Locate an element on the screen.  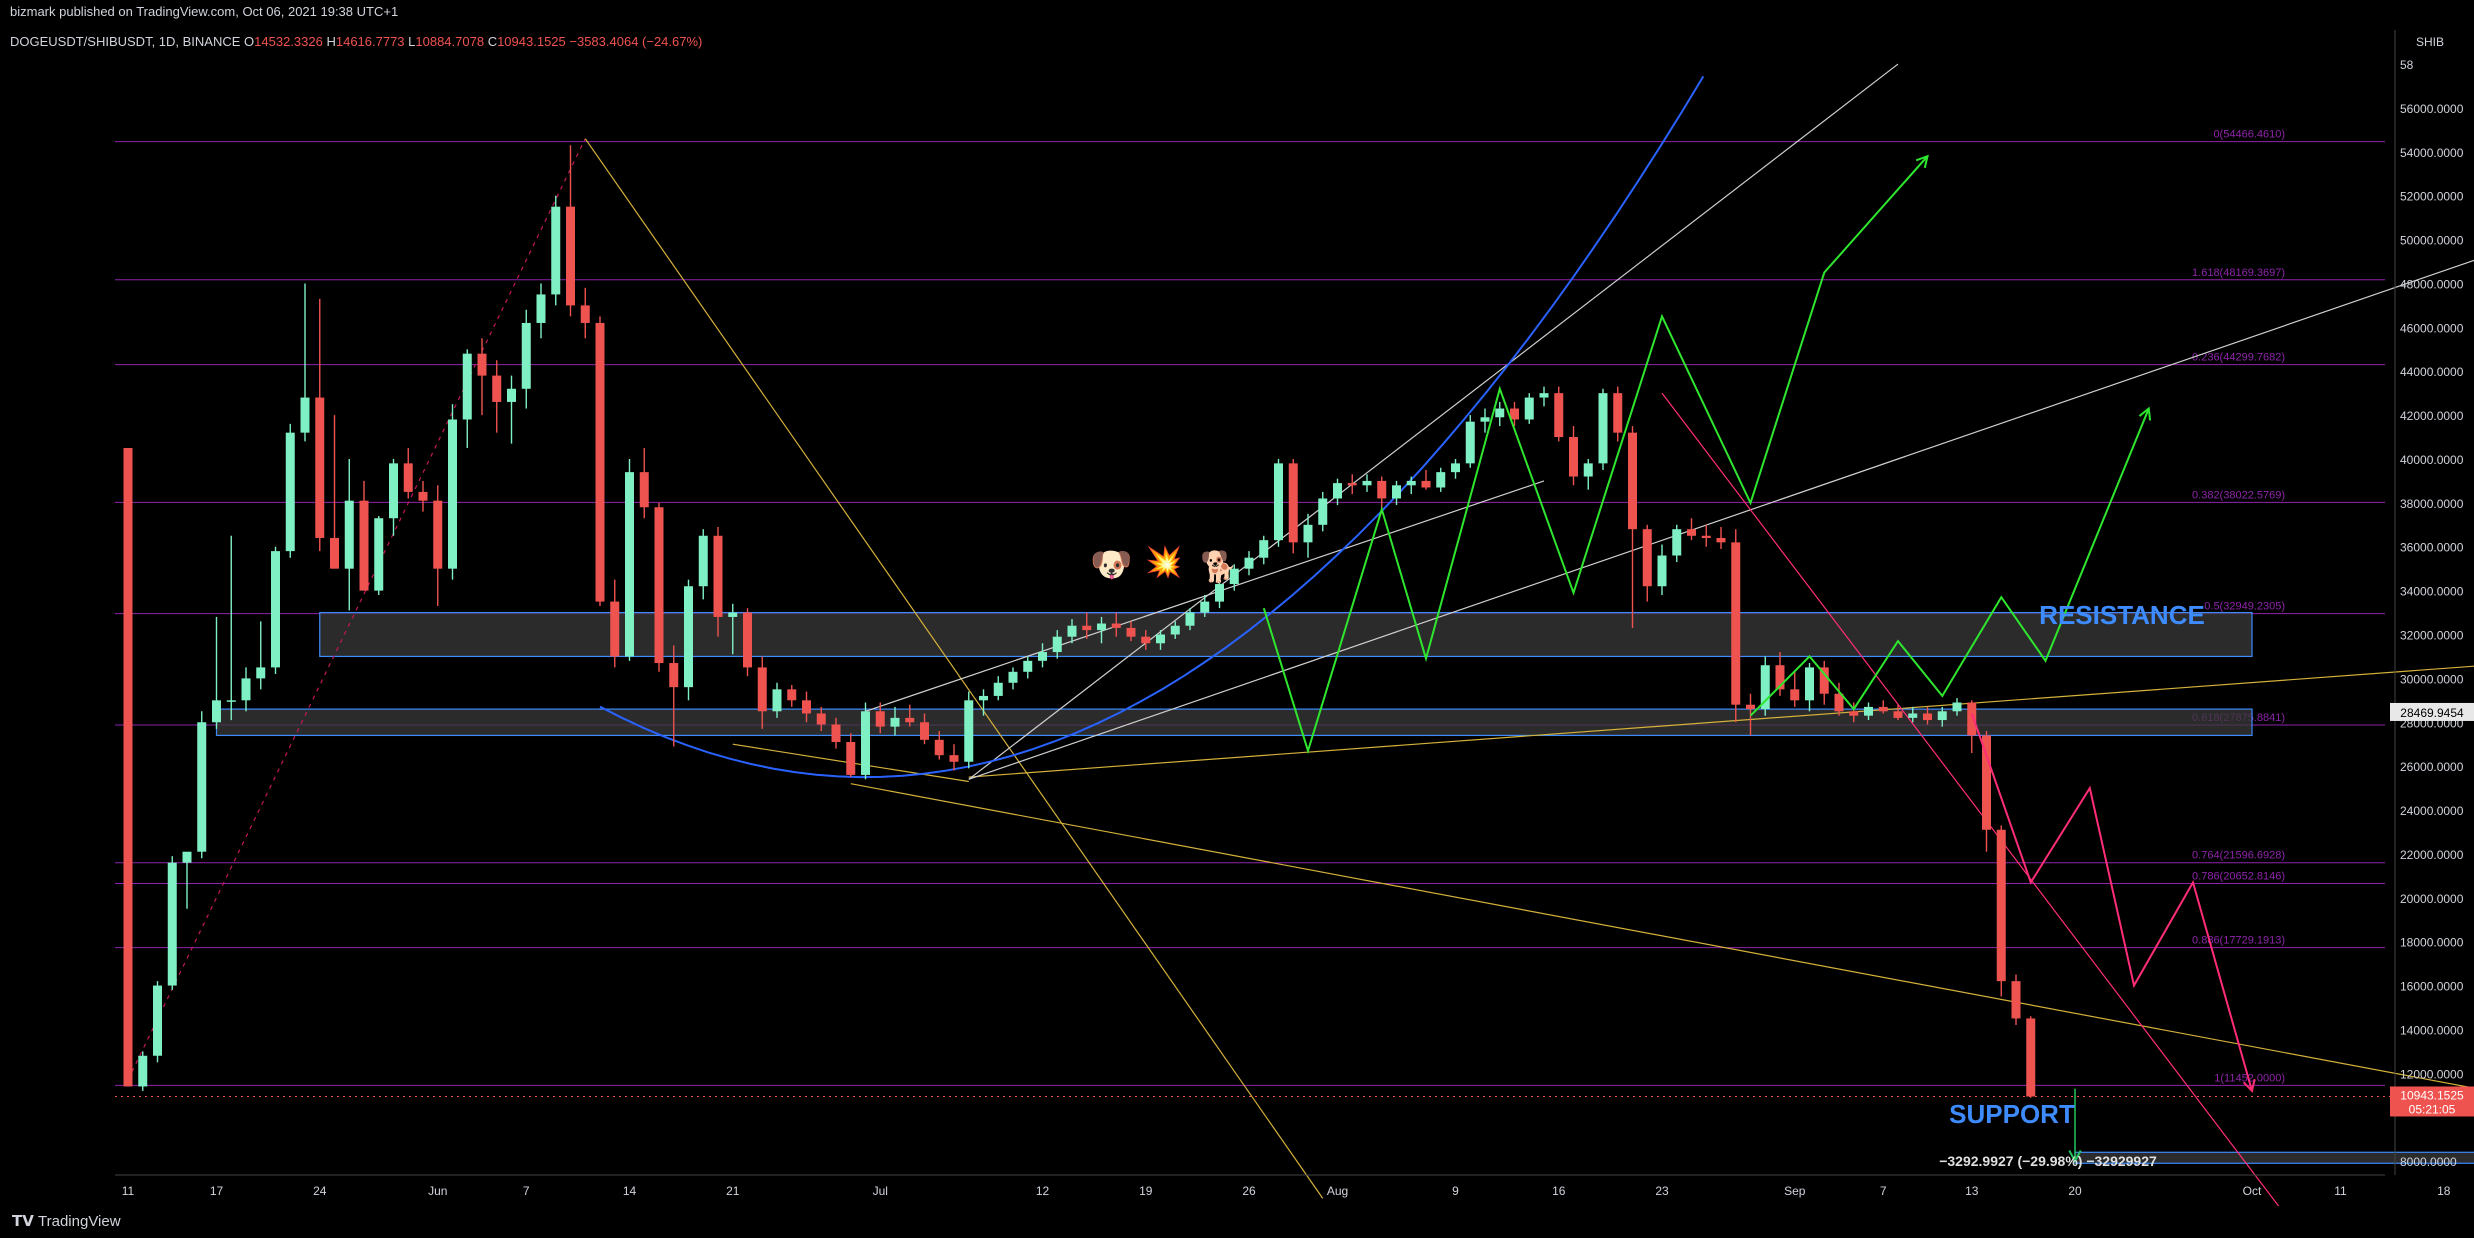
x-tick-label: Sep is located at coordinates (1795, 1191).